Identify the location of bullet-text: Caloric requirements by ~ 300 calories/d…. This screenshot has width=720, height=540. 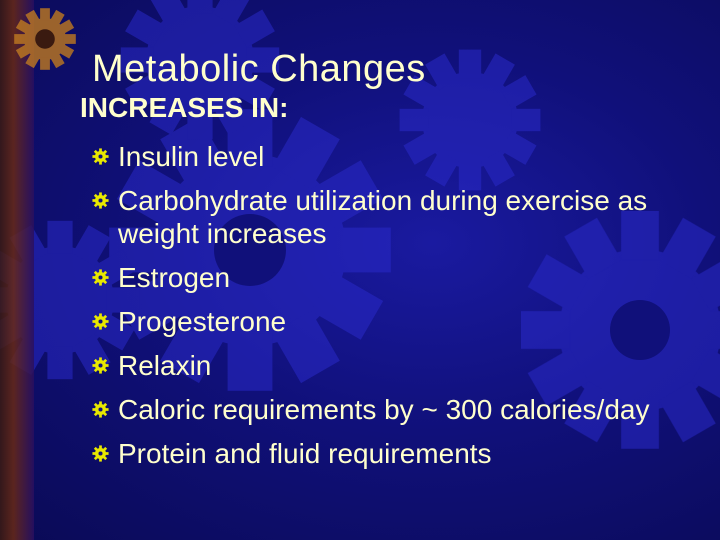
(384, 409).